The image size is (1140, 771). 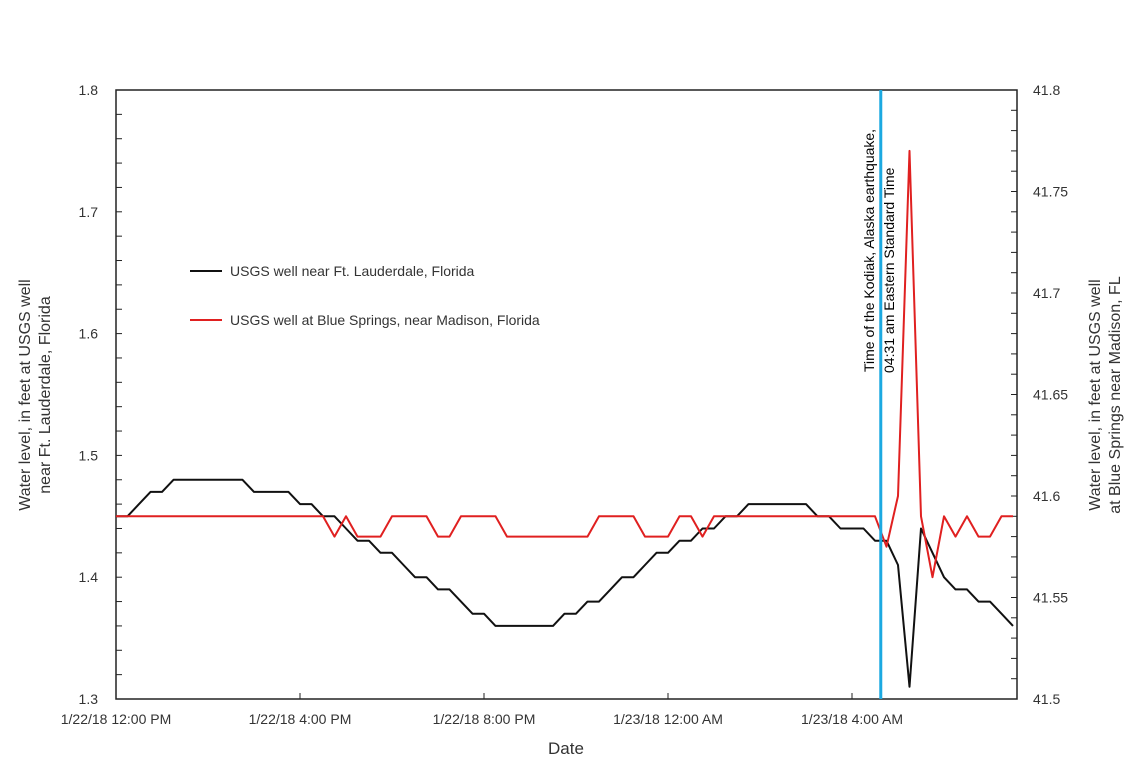 What do you see at coordinates (25, 395) in the screenshot?
I see `left-axis-title-line1: Water level, in feet at USGS well` at bounding box center [25, 395].